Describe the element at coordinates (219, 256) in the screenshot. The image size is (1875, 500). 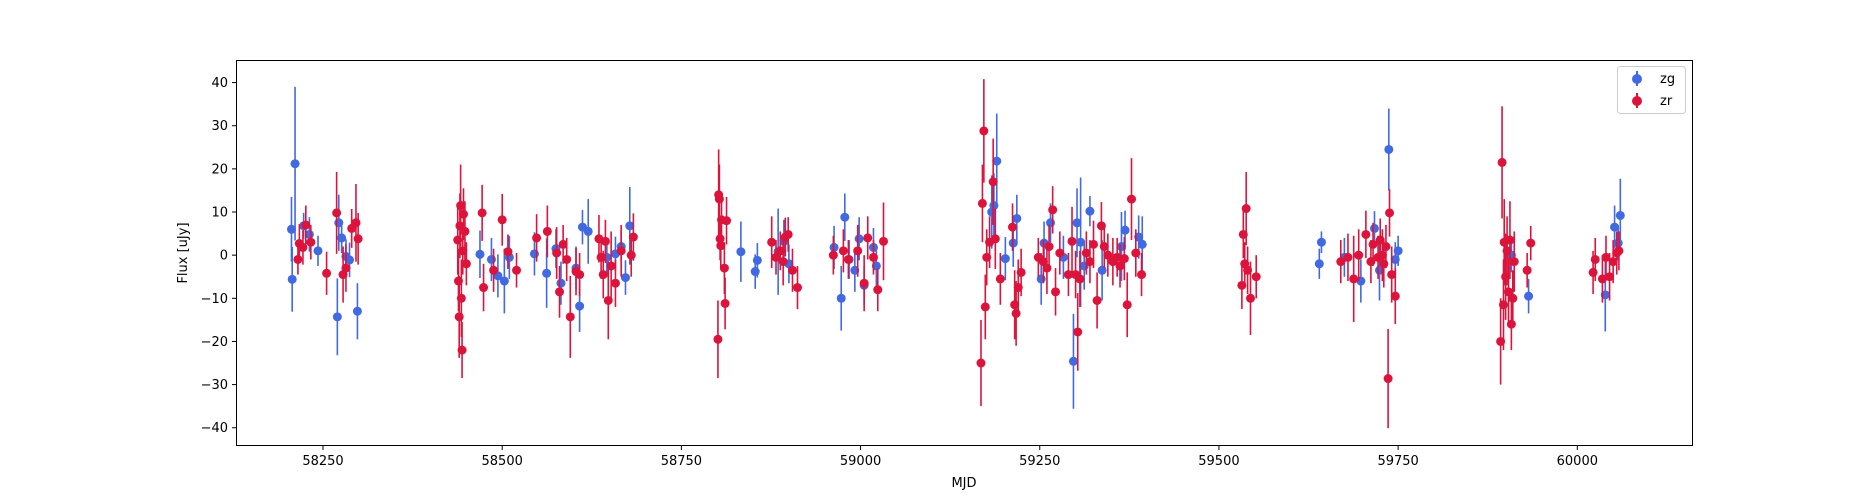
I see `y-axis: 40 30 20 10 0 −10 −20 −30 −40` at that location.